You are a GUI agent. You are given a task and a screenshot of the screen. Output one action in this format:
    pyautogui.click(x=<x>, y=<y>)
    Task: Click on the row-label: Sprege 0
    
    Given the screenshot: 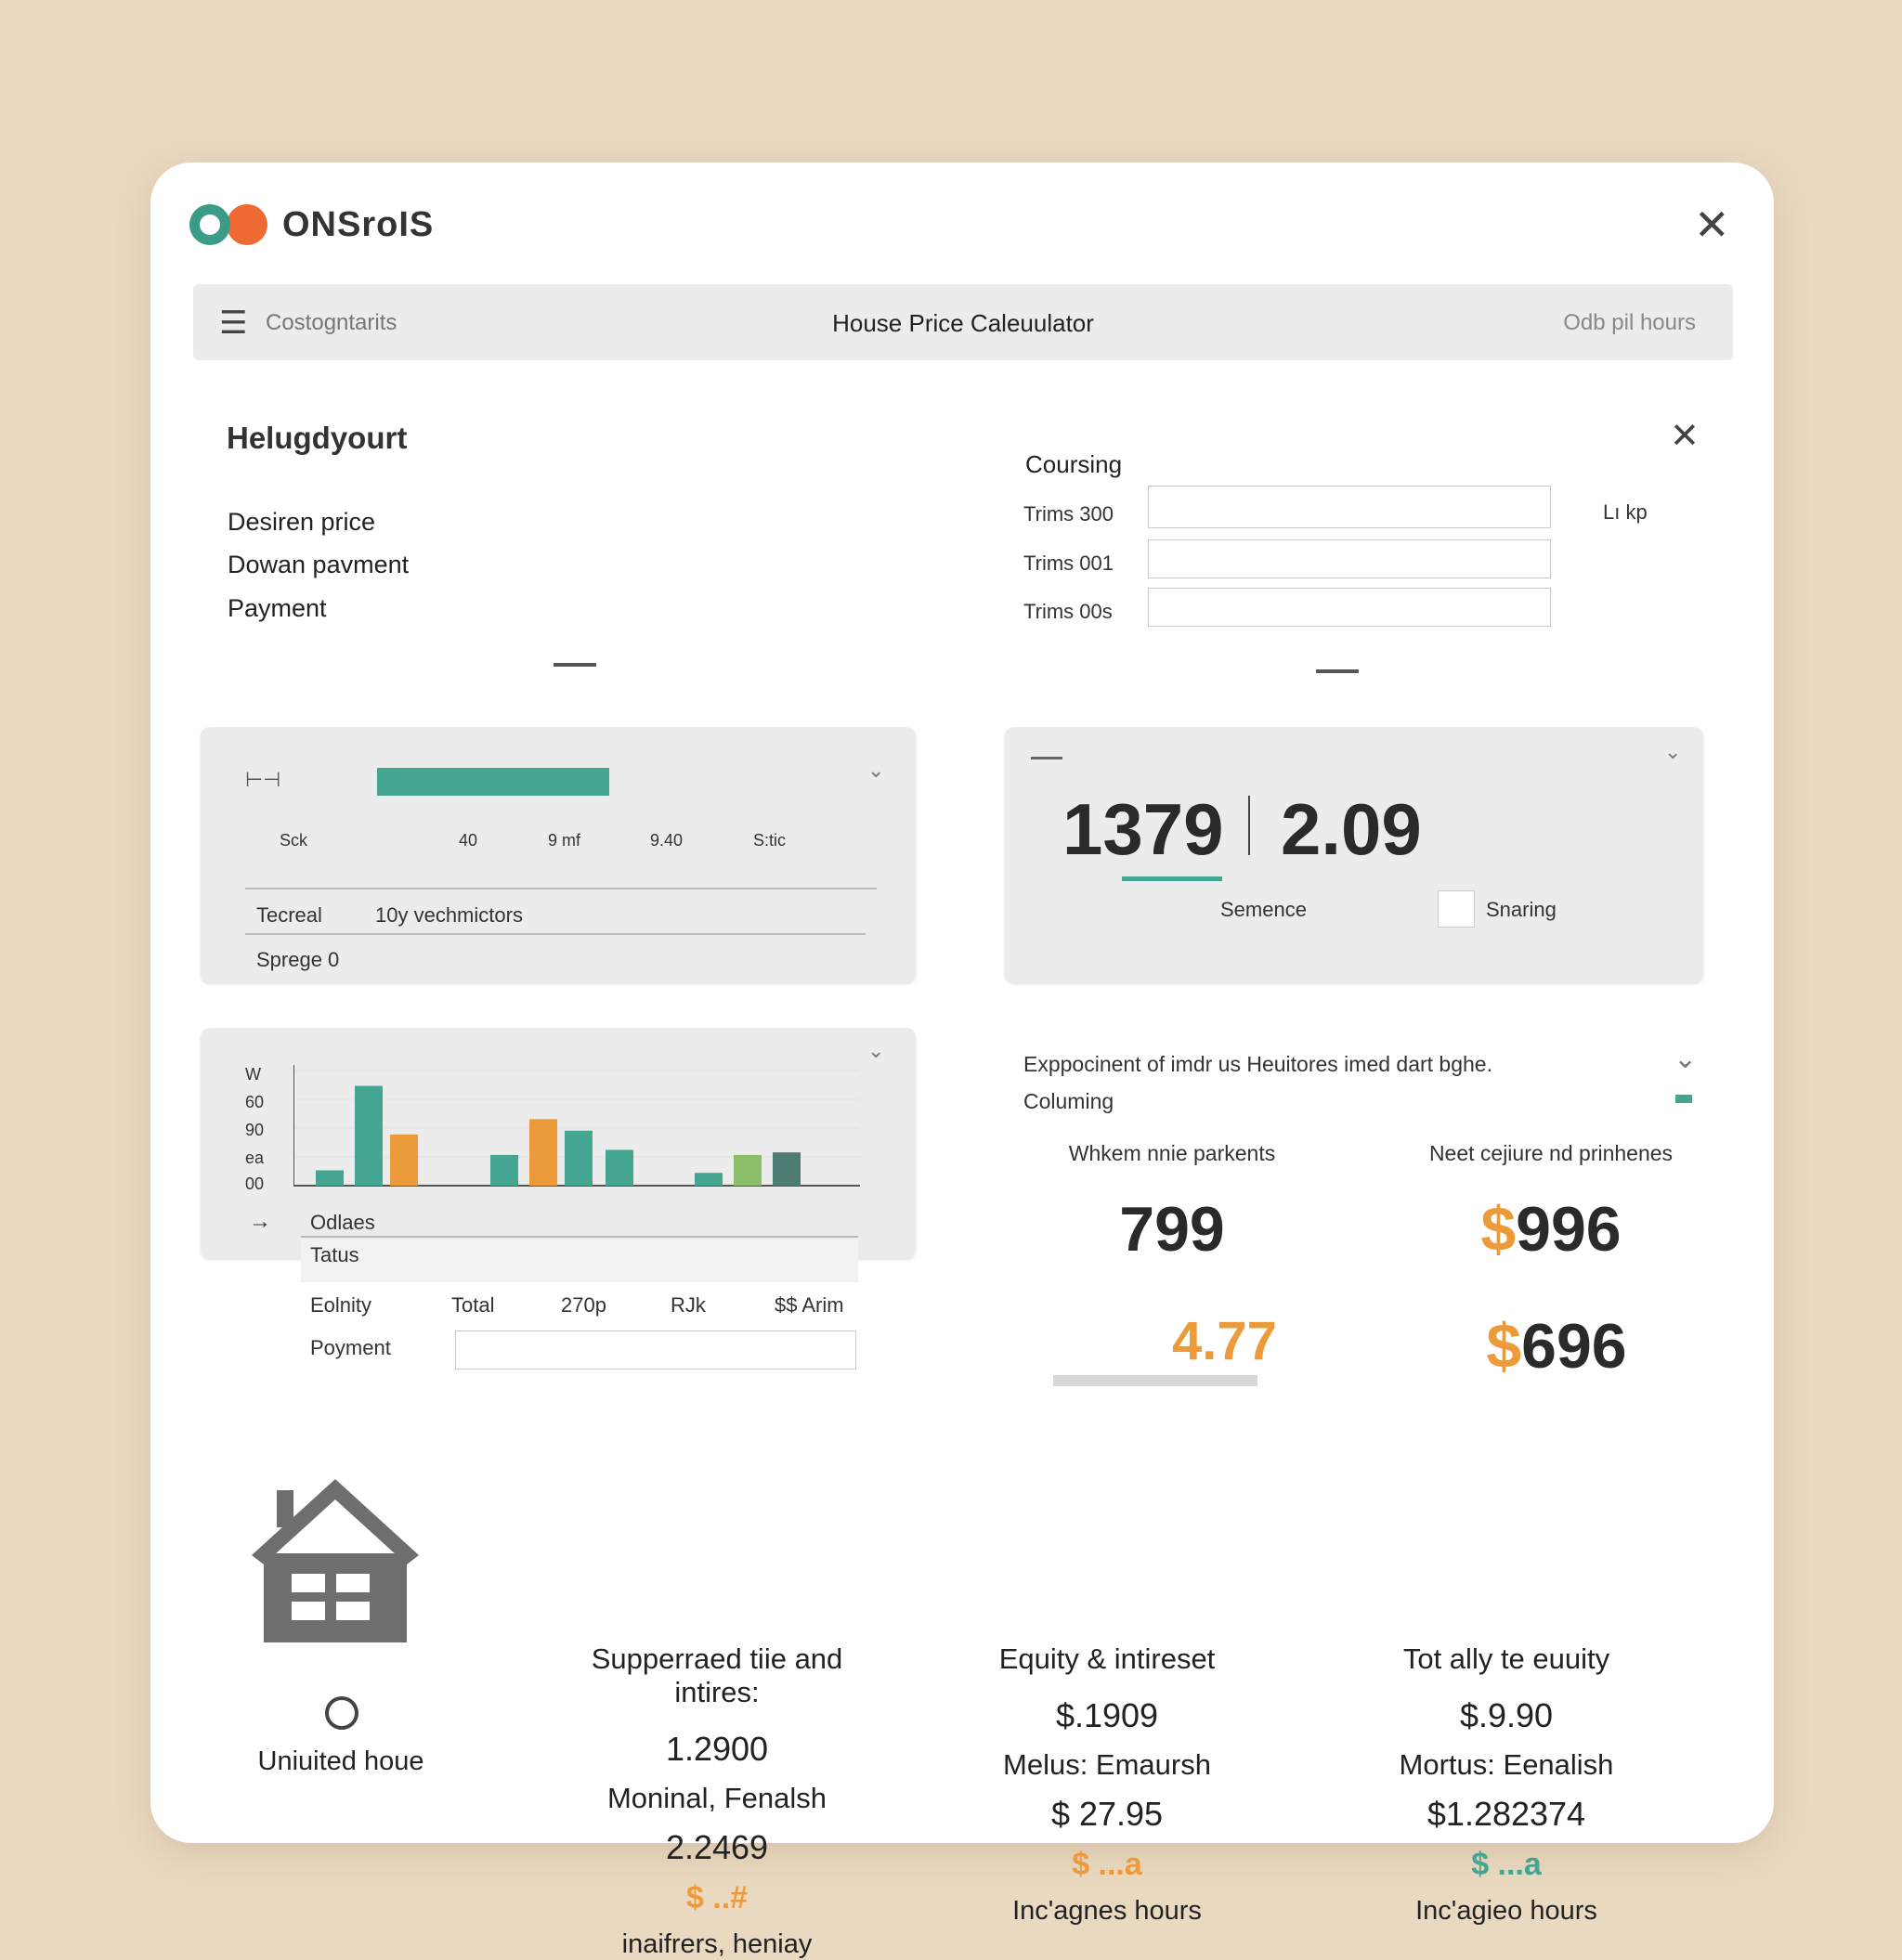 What is the action you would take?
    pyautogui.click(x=298, y=959)
    